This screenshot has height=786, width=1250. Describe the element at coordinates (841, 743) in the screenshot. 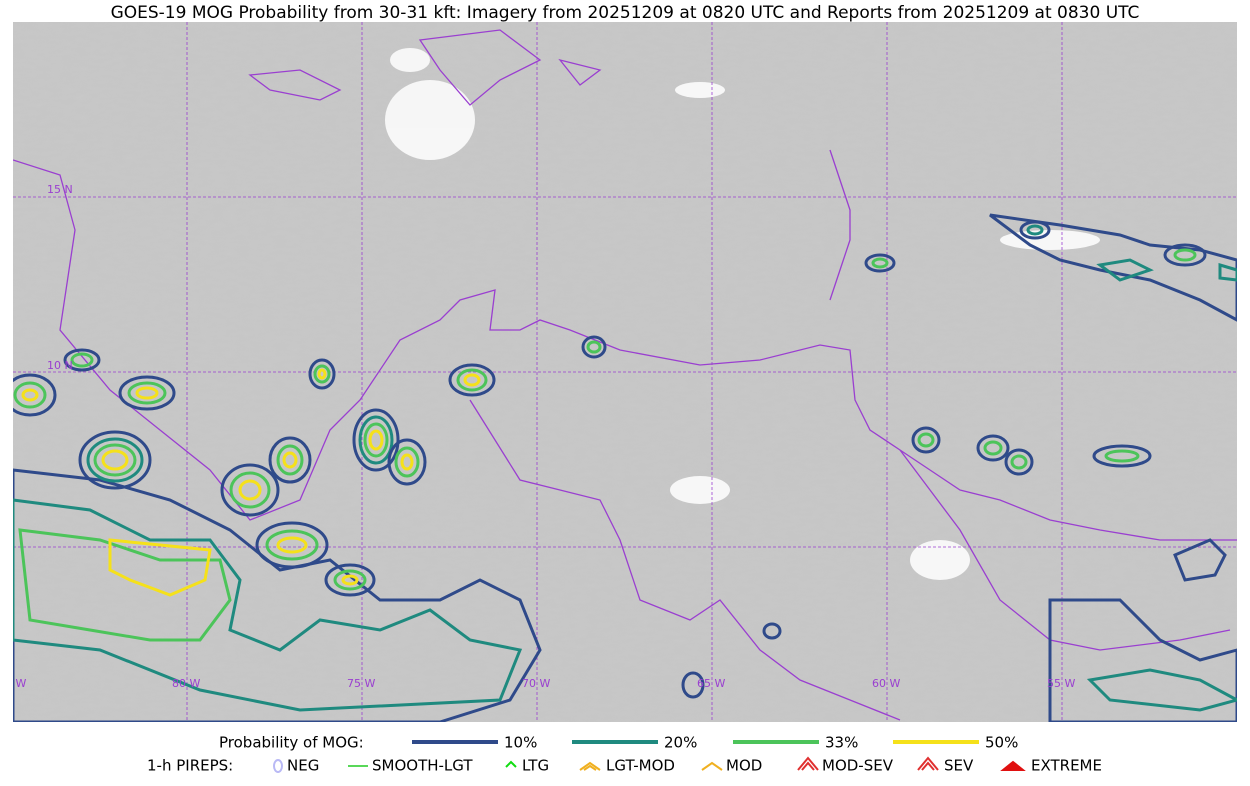

I see `legend-label: 33%` at that location.